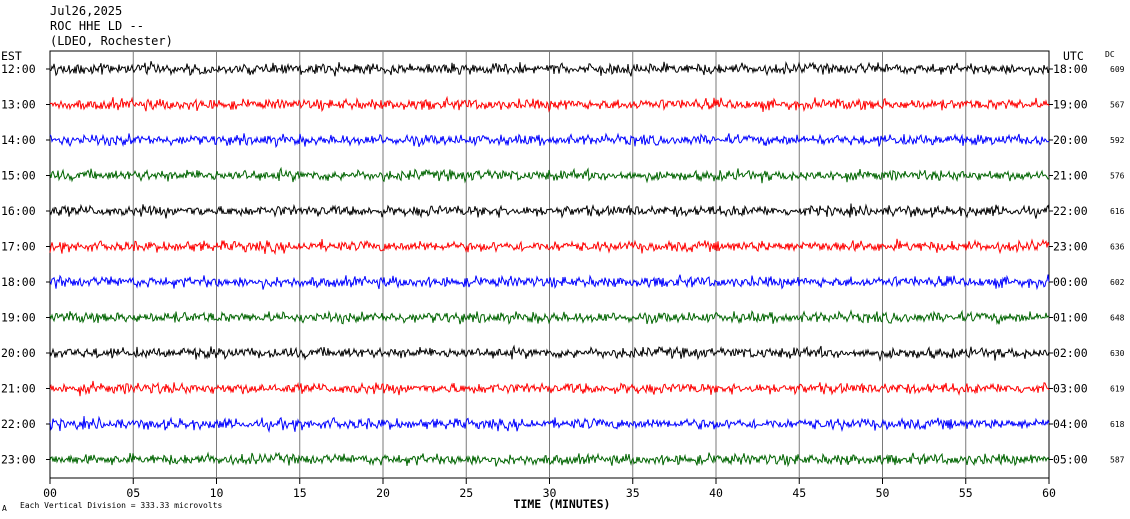 This screenshot has height=519, width=1130. Describe the element at coordinates (1117, 69) in the screenshot. I see `dc-value: 609` at that location.